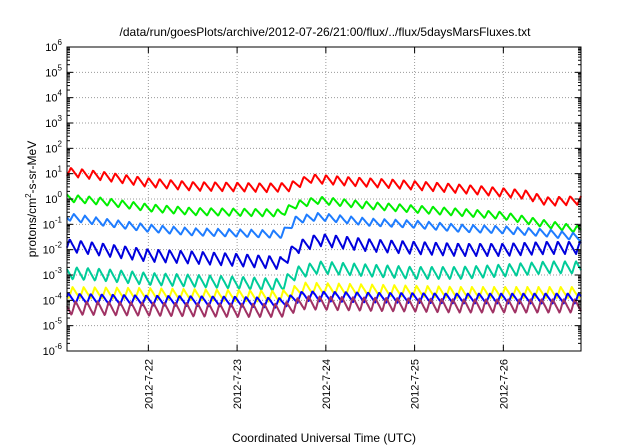  What do you see at coordinates (53, 97) in the screenshot?
I see `y-tick-label: 10⁴` at bounding box center [53, 97].